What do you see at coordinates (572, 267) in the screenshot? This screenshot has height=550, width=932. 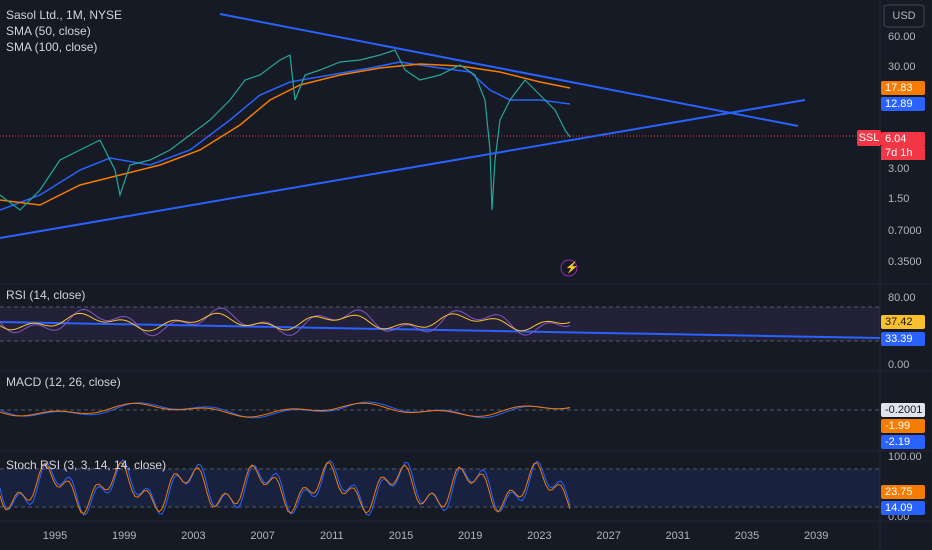 I see `alert-glyph: ⚡` at bounding box center [572, 267].